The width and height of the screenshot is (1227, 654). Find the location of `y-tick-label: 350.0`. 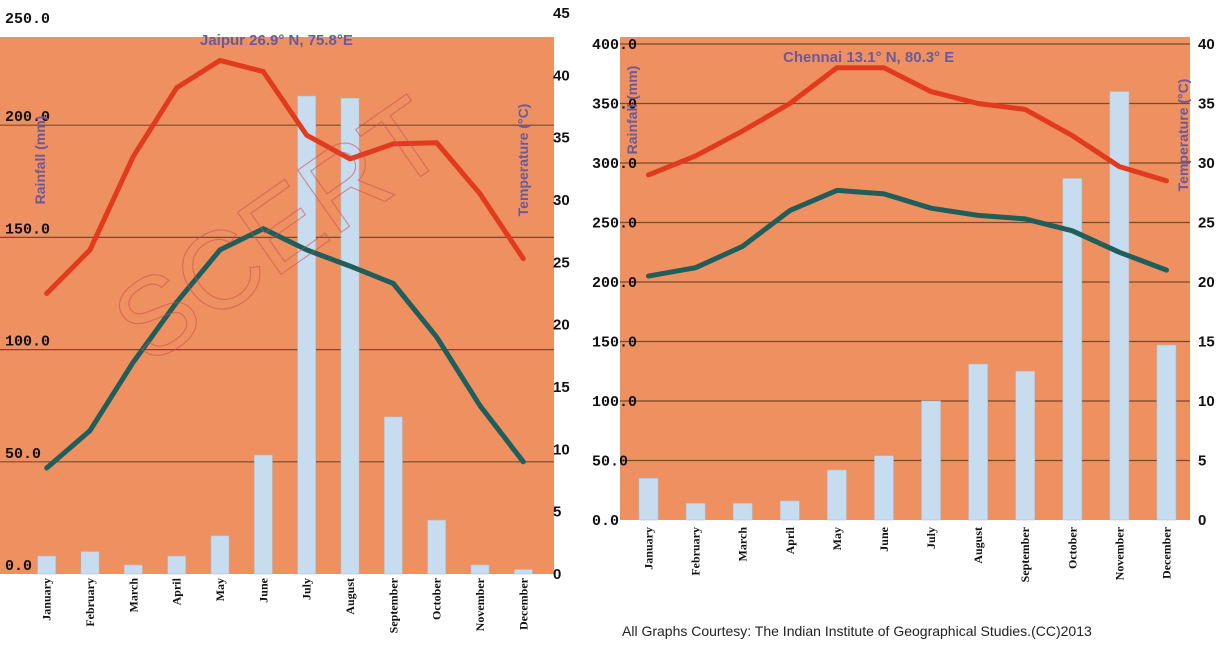

y-tick-label: 350.0 is located at coordinates (614, 105).